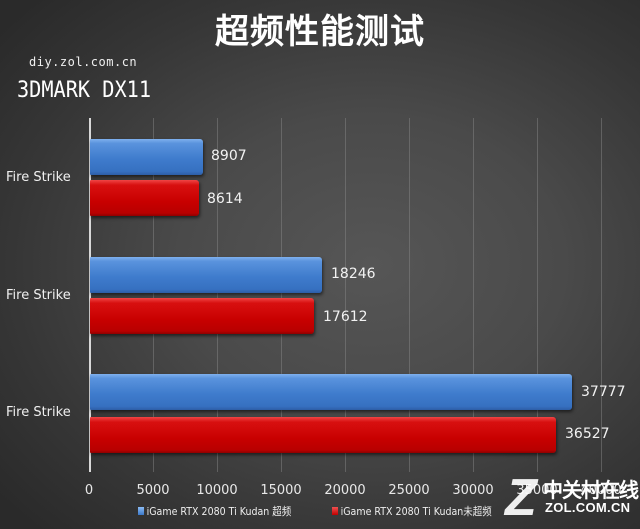 The height and width of the screenshot is (529, 640). What do you see at coordinates (229, 156) in the screenshot?
I see `data-label: 8907` at bounding box center [229, 156].